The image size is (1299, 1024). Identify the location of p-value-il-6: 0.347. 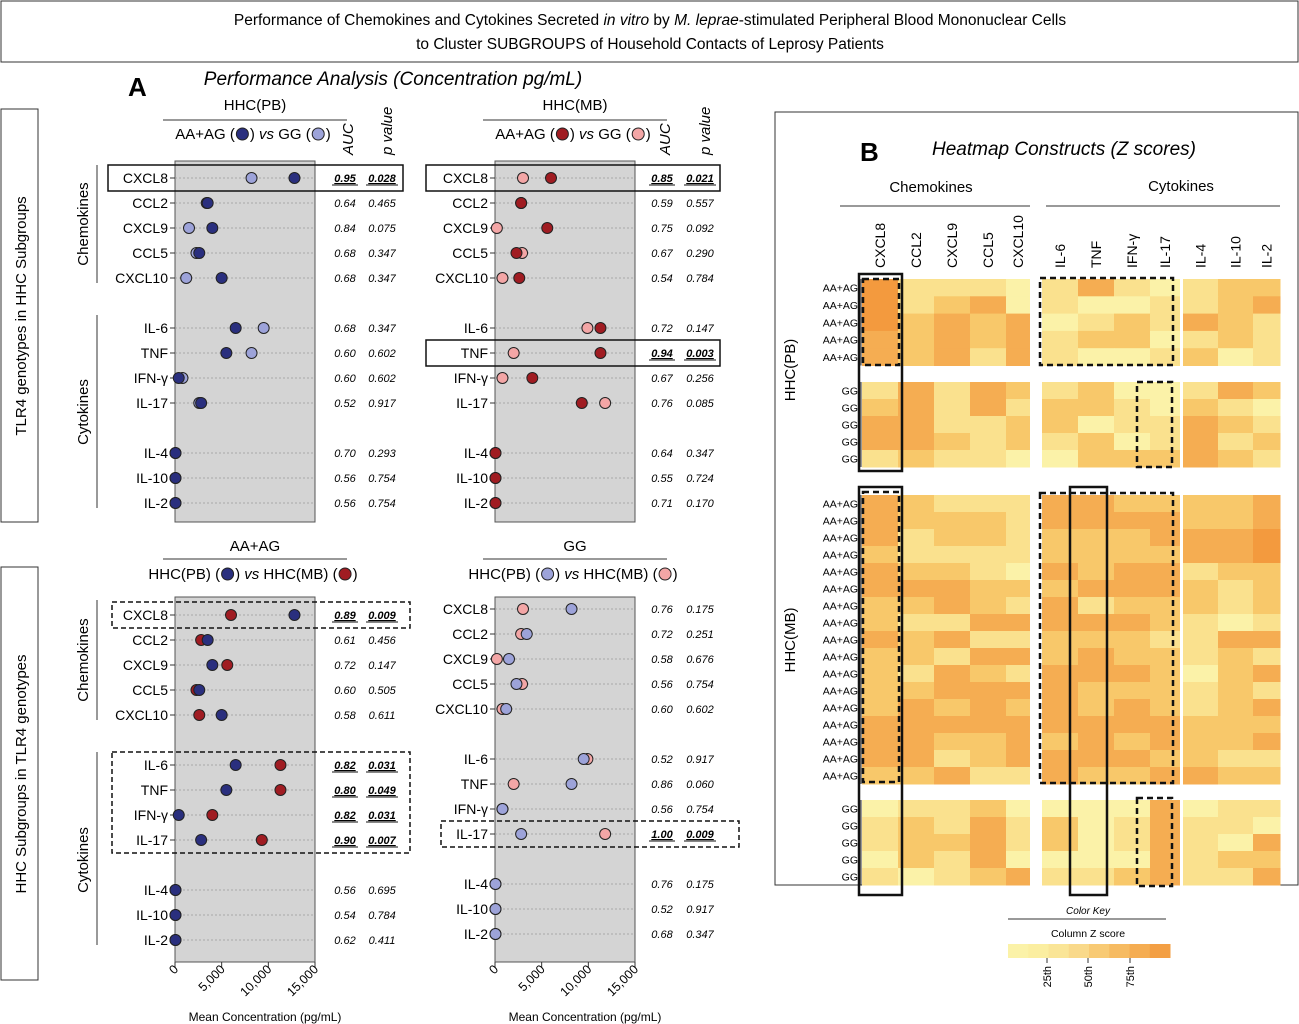
(382, 329).